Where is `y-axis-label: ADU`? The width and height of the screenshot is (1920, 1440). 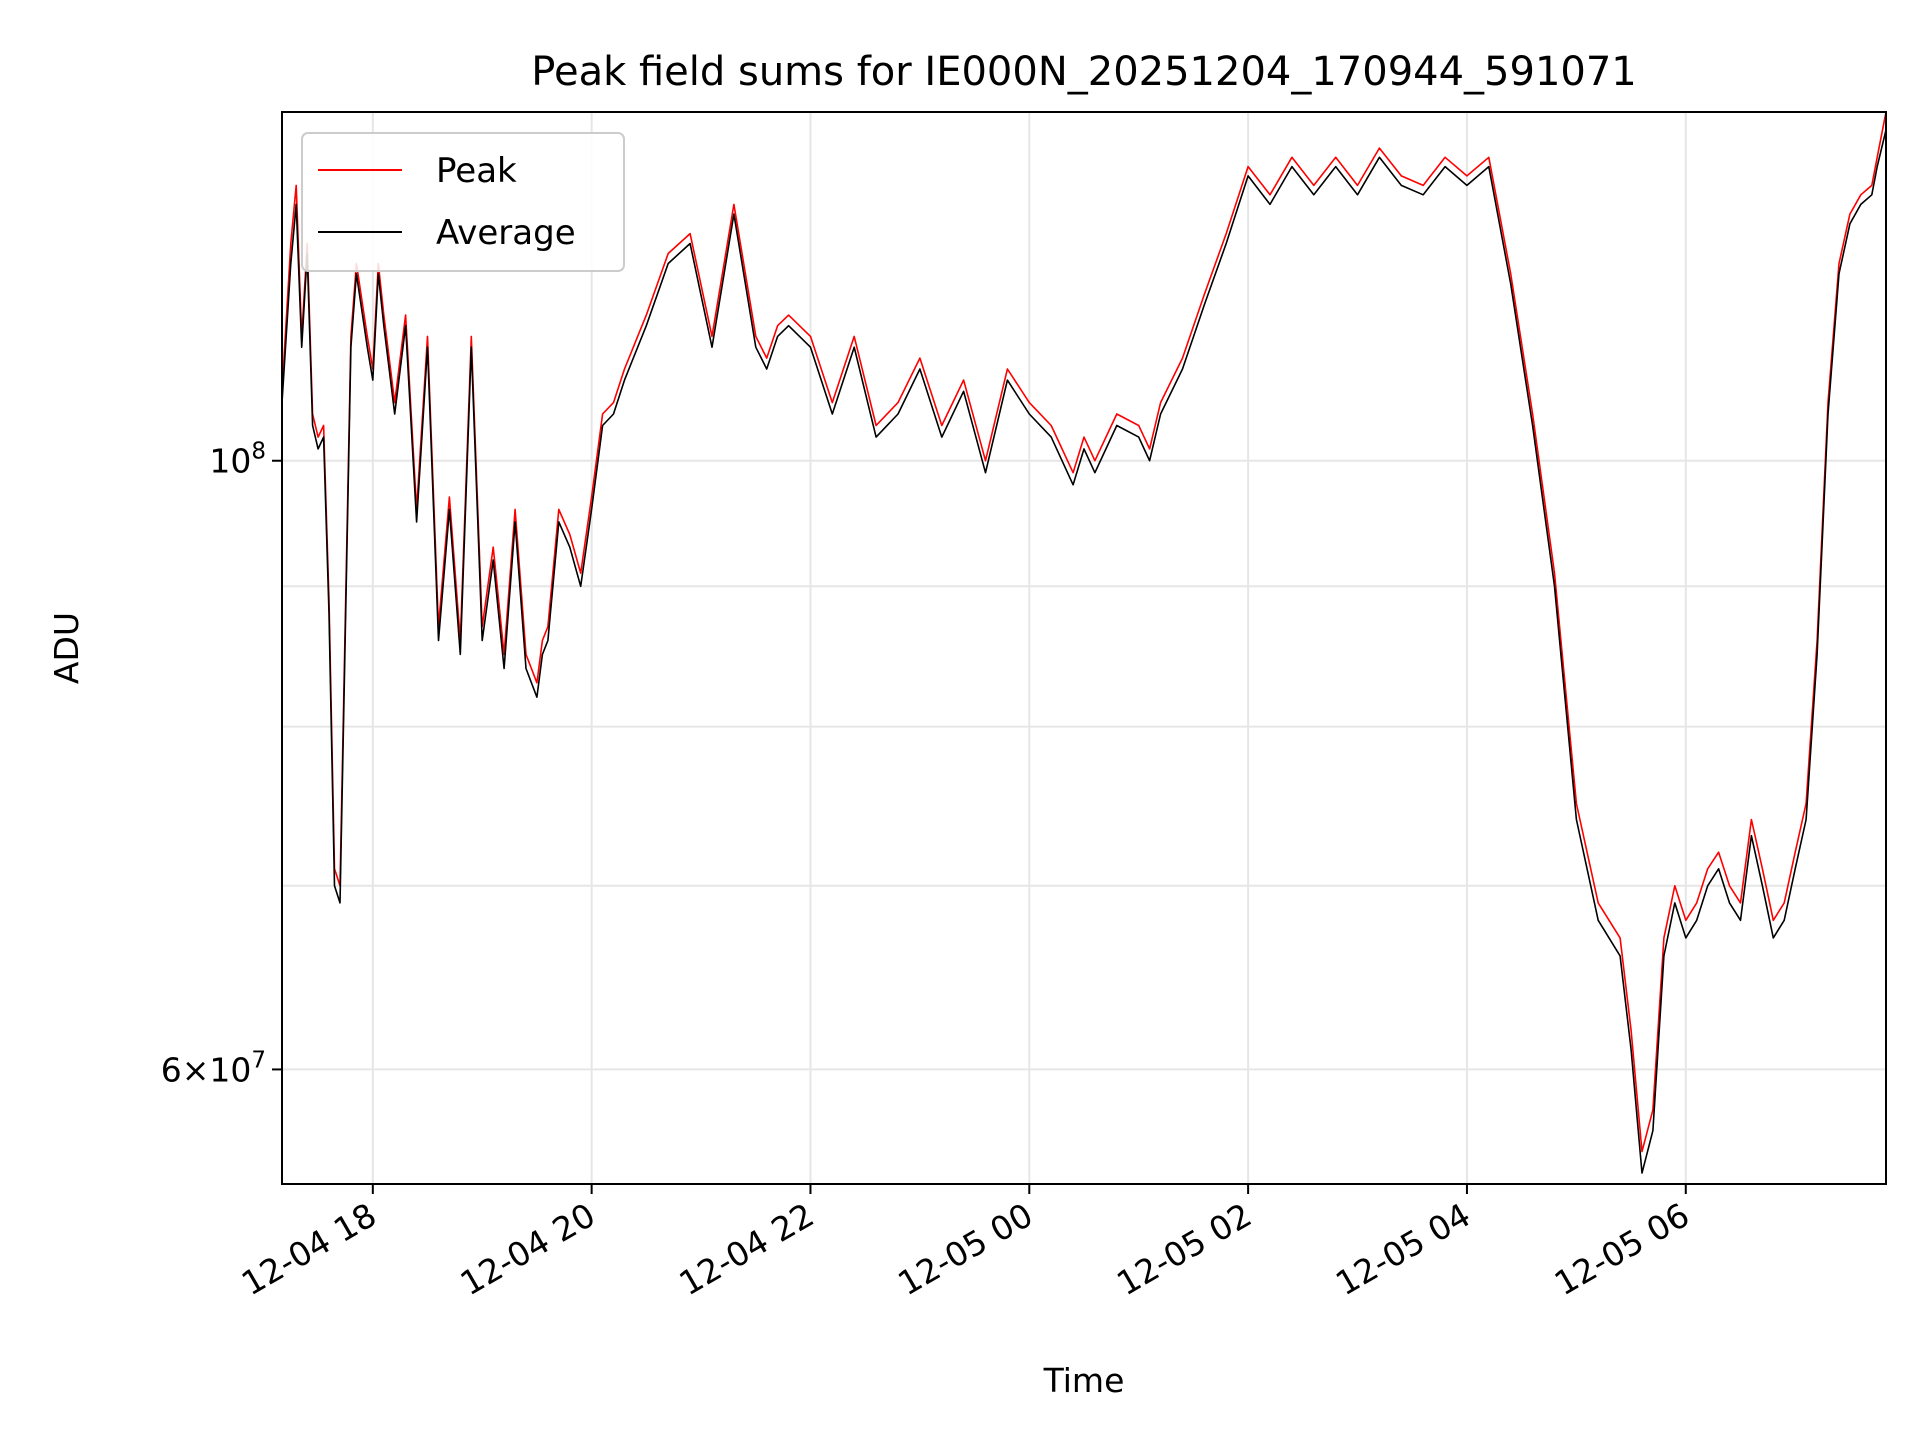
y-axis-label: ADU is located at coordinates (66, 648).